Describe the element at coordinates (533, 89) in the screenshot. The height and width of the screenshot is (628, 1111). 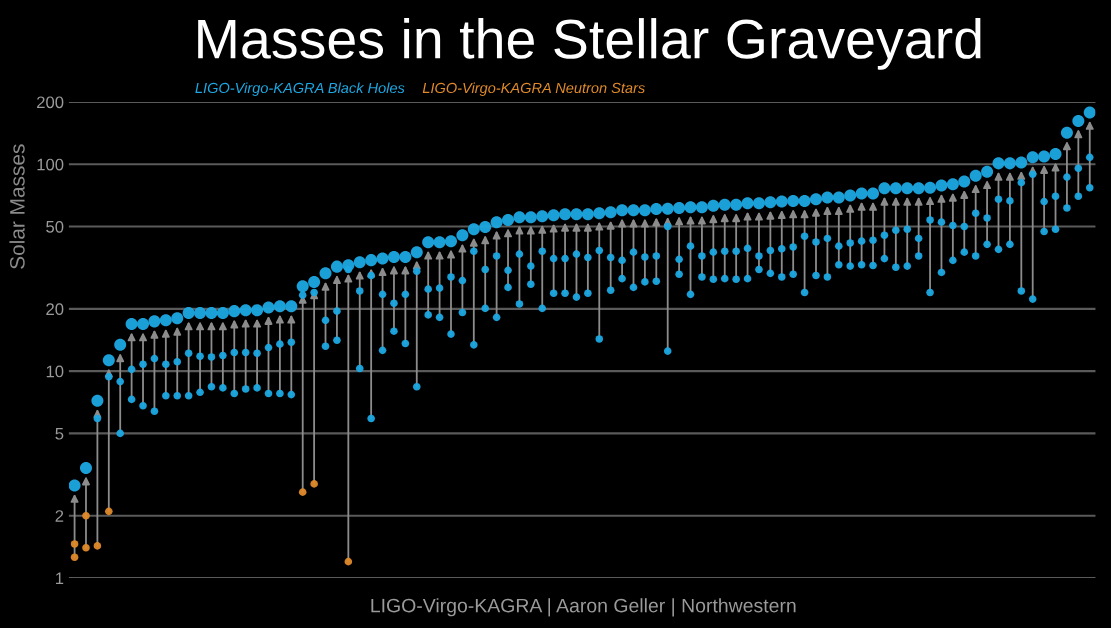
I see `text: LIGO-Virgo-KAGRA Neutron Stars` at that location.